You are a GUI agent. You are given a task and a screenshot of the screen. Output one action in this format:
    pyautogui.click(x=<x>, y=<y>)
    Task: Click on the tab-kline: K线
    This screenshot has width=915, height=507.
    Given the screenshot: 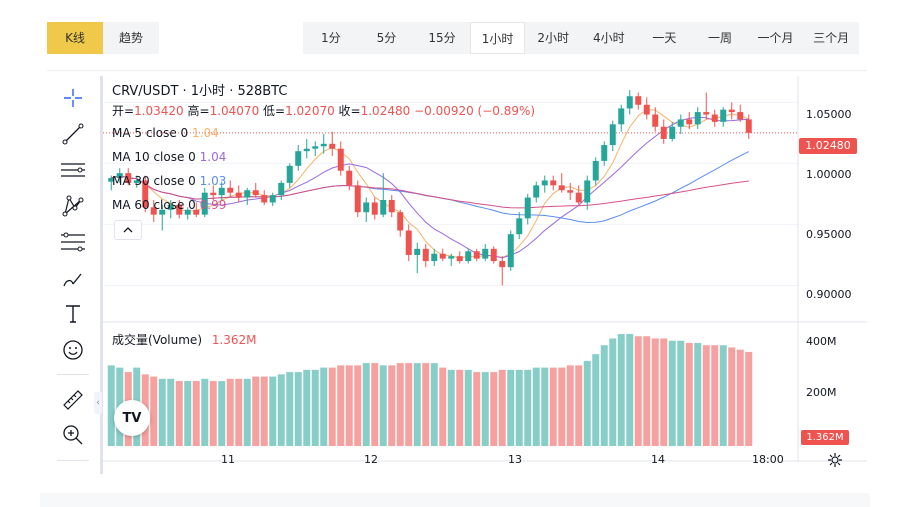 What is the action you would take?
    pyautogui.click(x=75, y=38)
    